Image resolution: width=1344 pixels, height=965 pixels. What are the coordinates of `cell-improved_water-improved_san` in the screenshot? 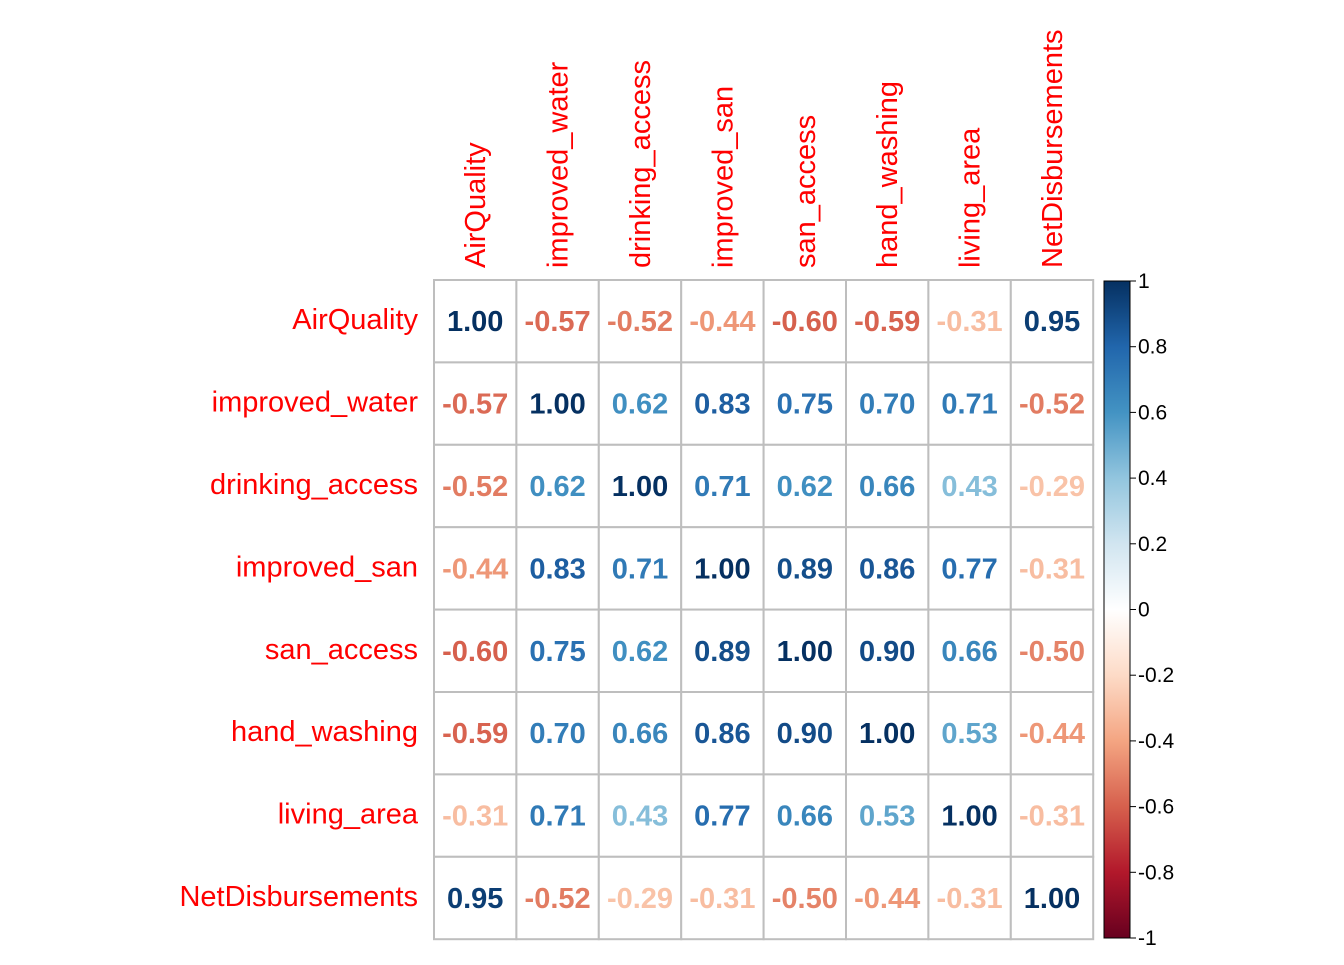 It's located at (722, 403).